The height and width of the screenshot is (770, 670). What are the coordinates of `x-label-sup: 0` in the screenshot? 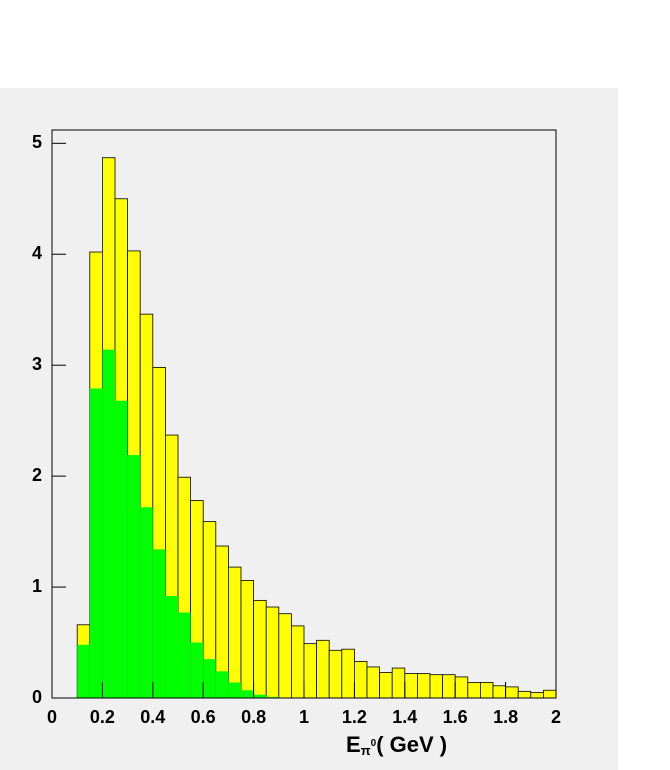 It's located at (374, 743).